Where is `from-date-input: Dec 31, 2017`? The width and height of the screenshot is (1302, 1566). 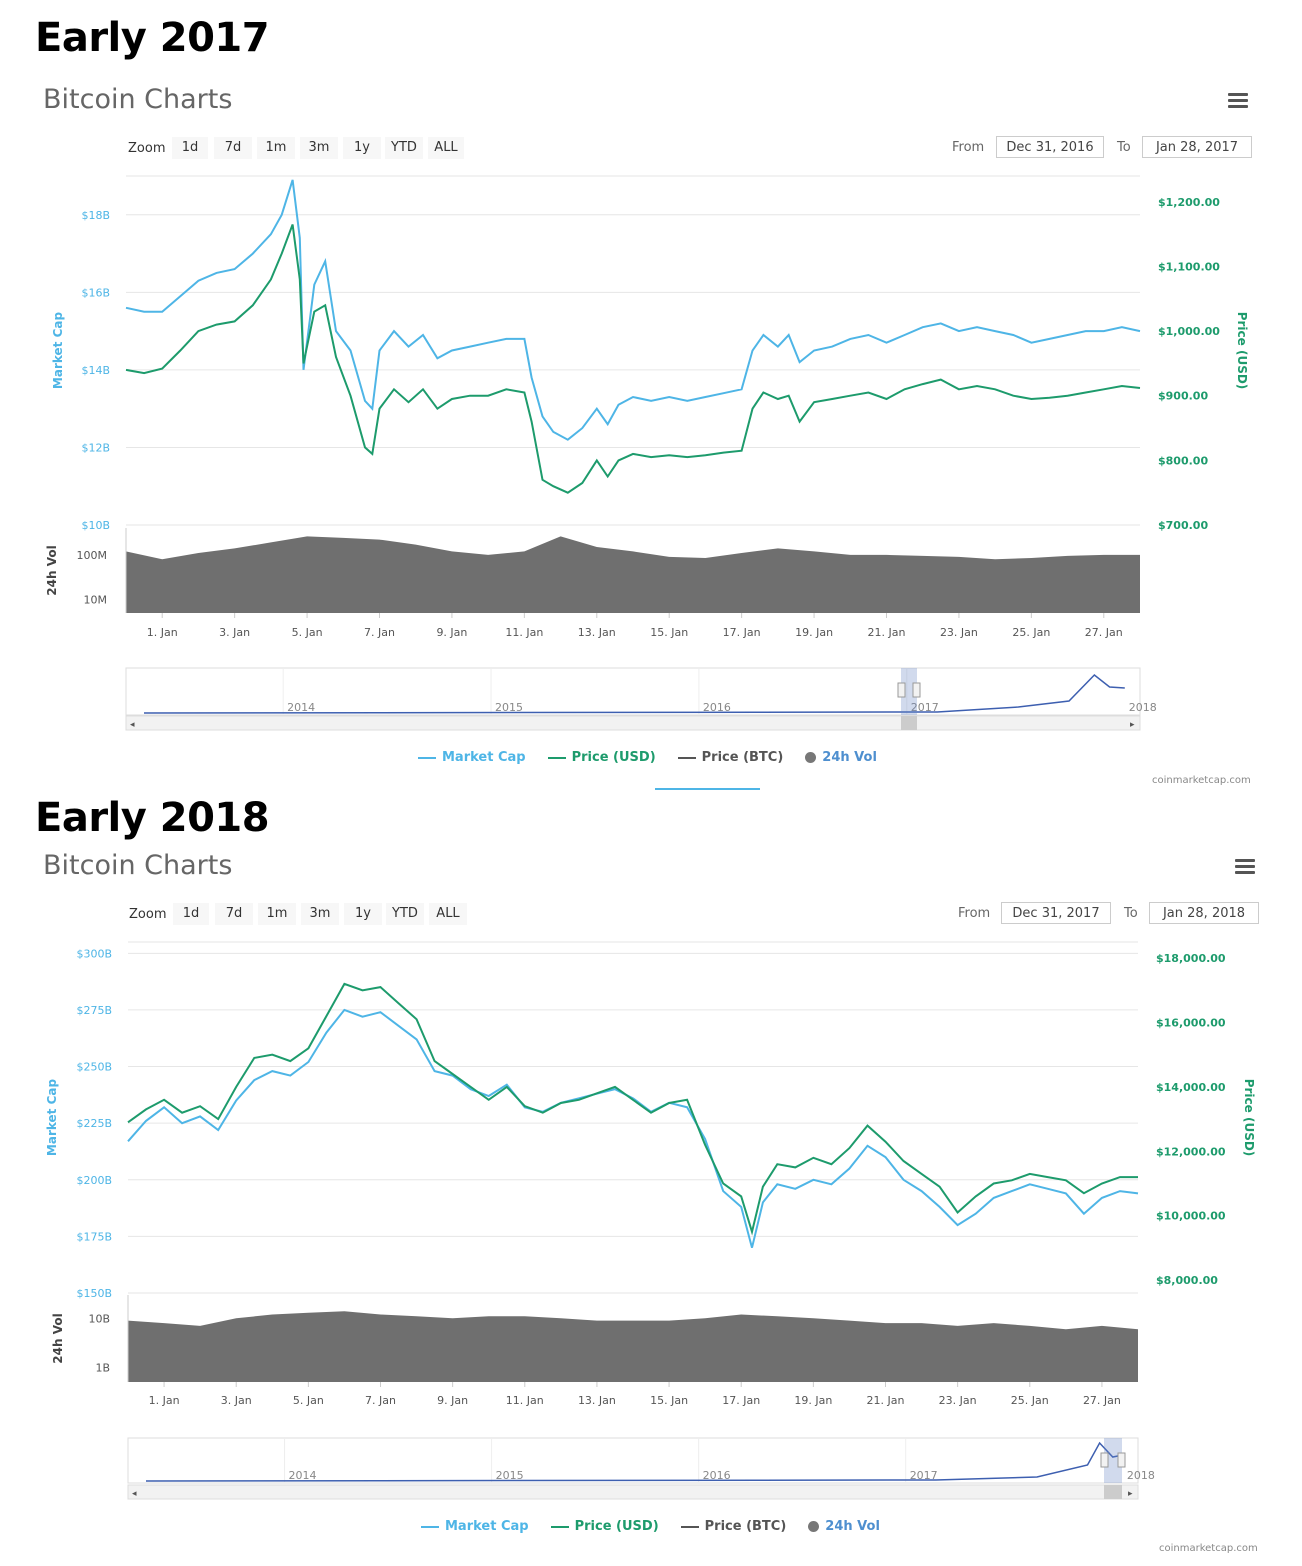 from-date-input: Dec 31, 2017 is located at coordinates (1056, 913).